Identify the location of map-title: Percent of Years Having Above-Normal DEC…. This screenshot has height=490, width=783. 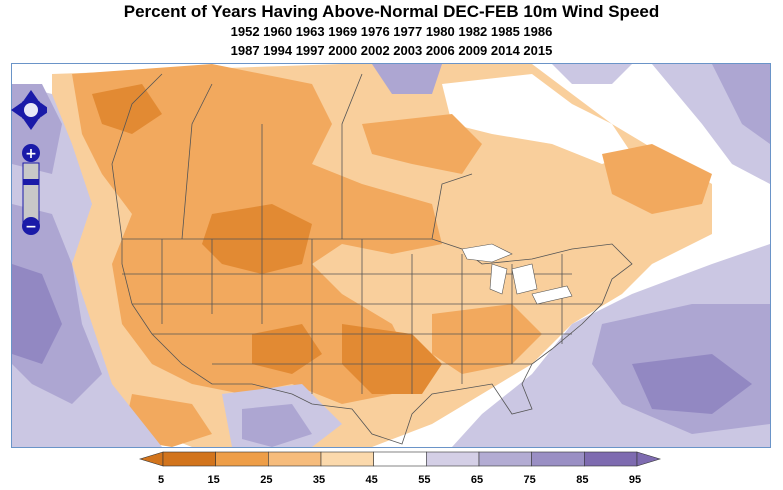
(391, 11).